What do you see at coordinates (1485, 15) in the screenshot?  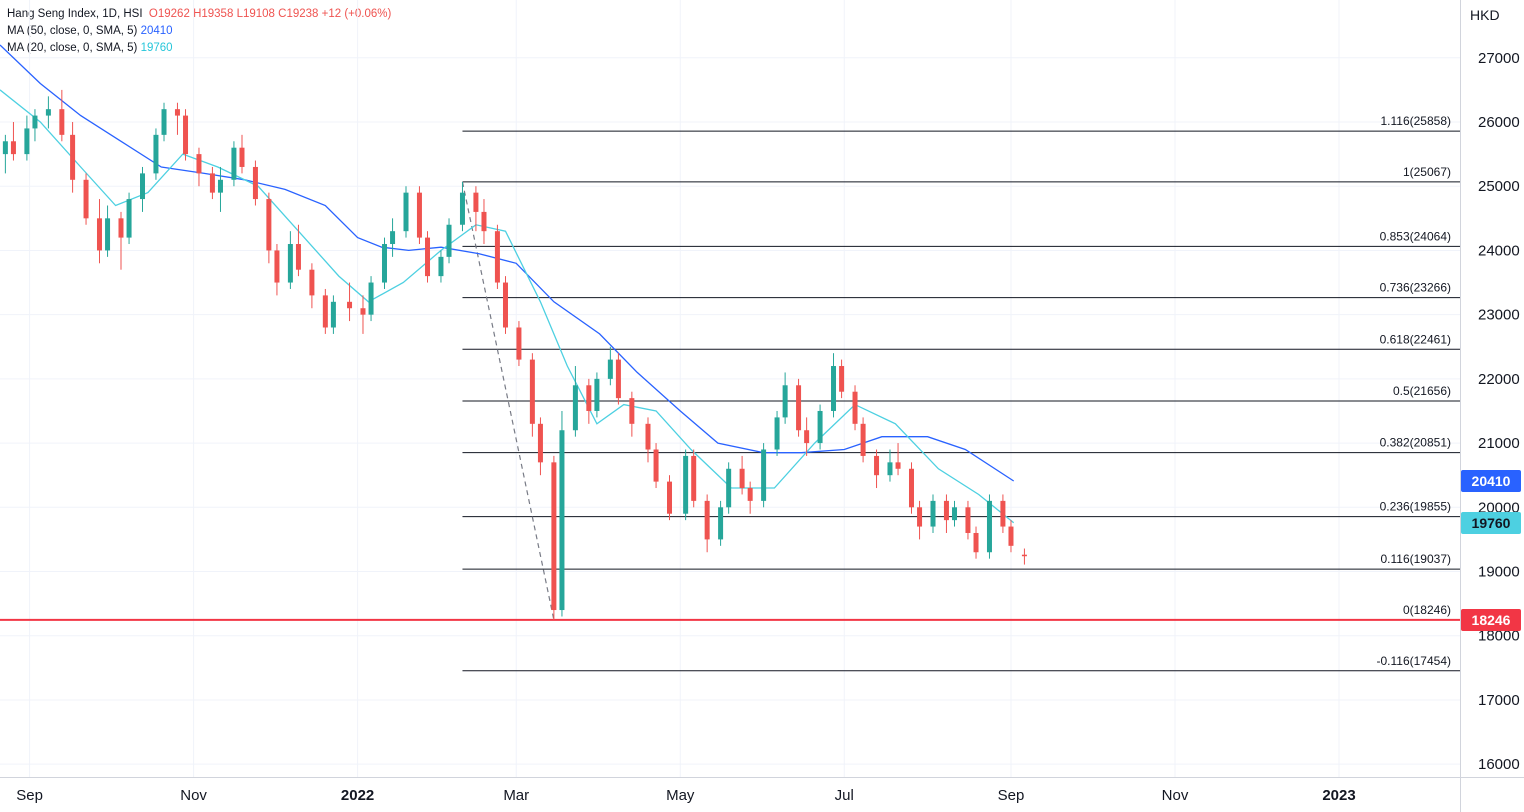 I see `currency-label: HKD` at bounding box center [1485, 15].